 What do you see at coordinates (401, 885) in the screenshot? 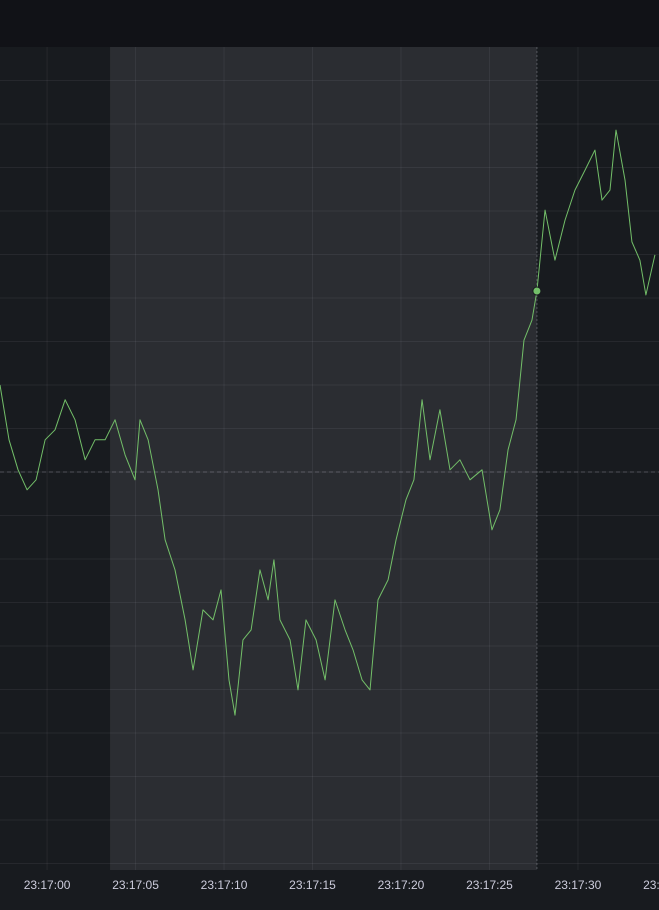
I see `x-tick-label: 23:17:20` at bounding box center [401, 885].